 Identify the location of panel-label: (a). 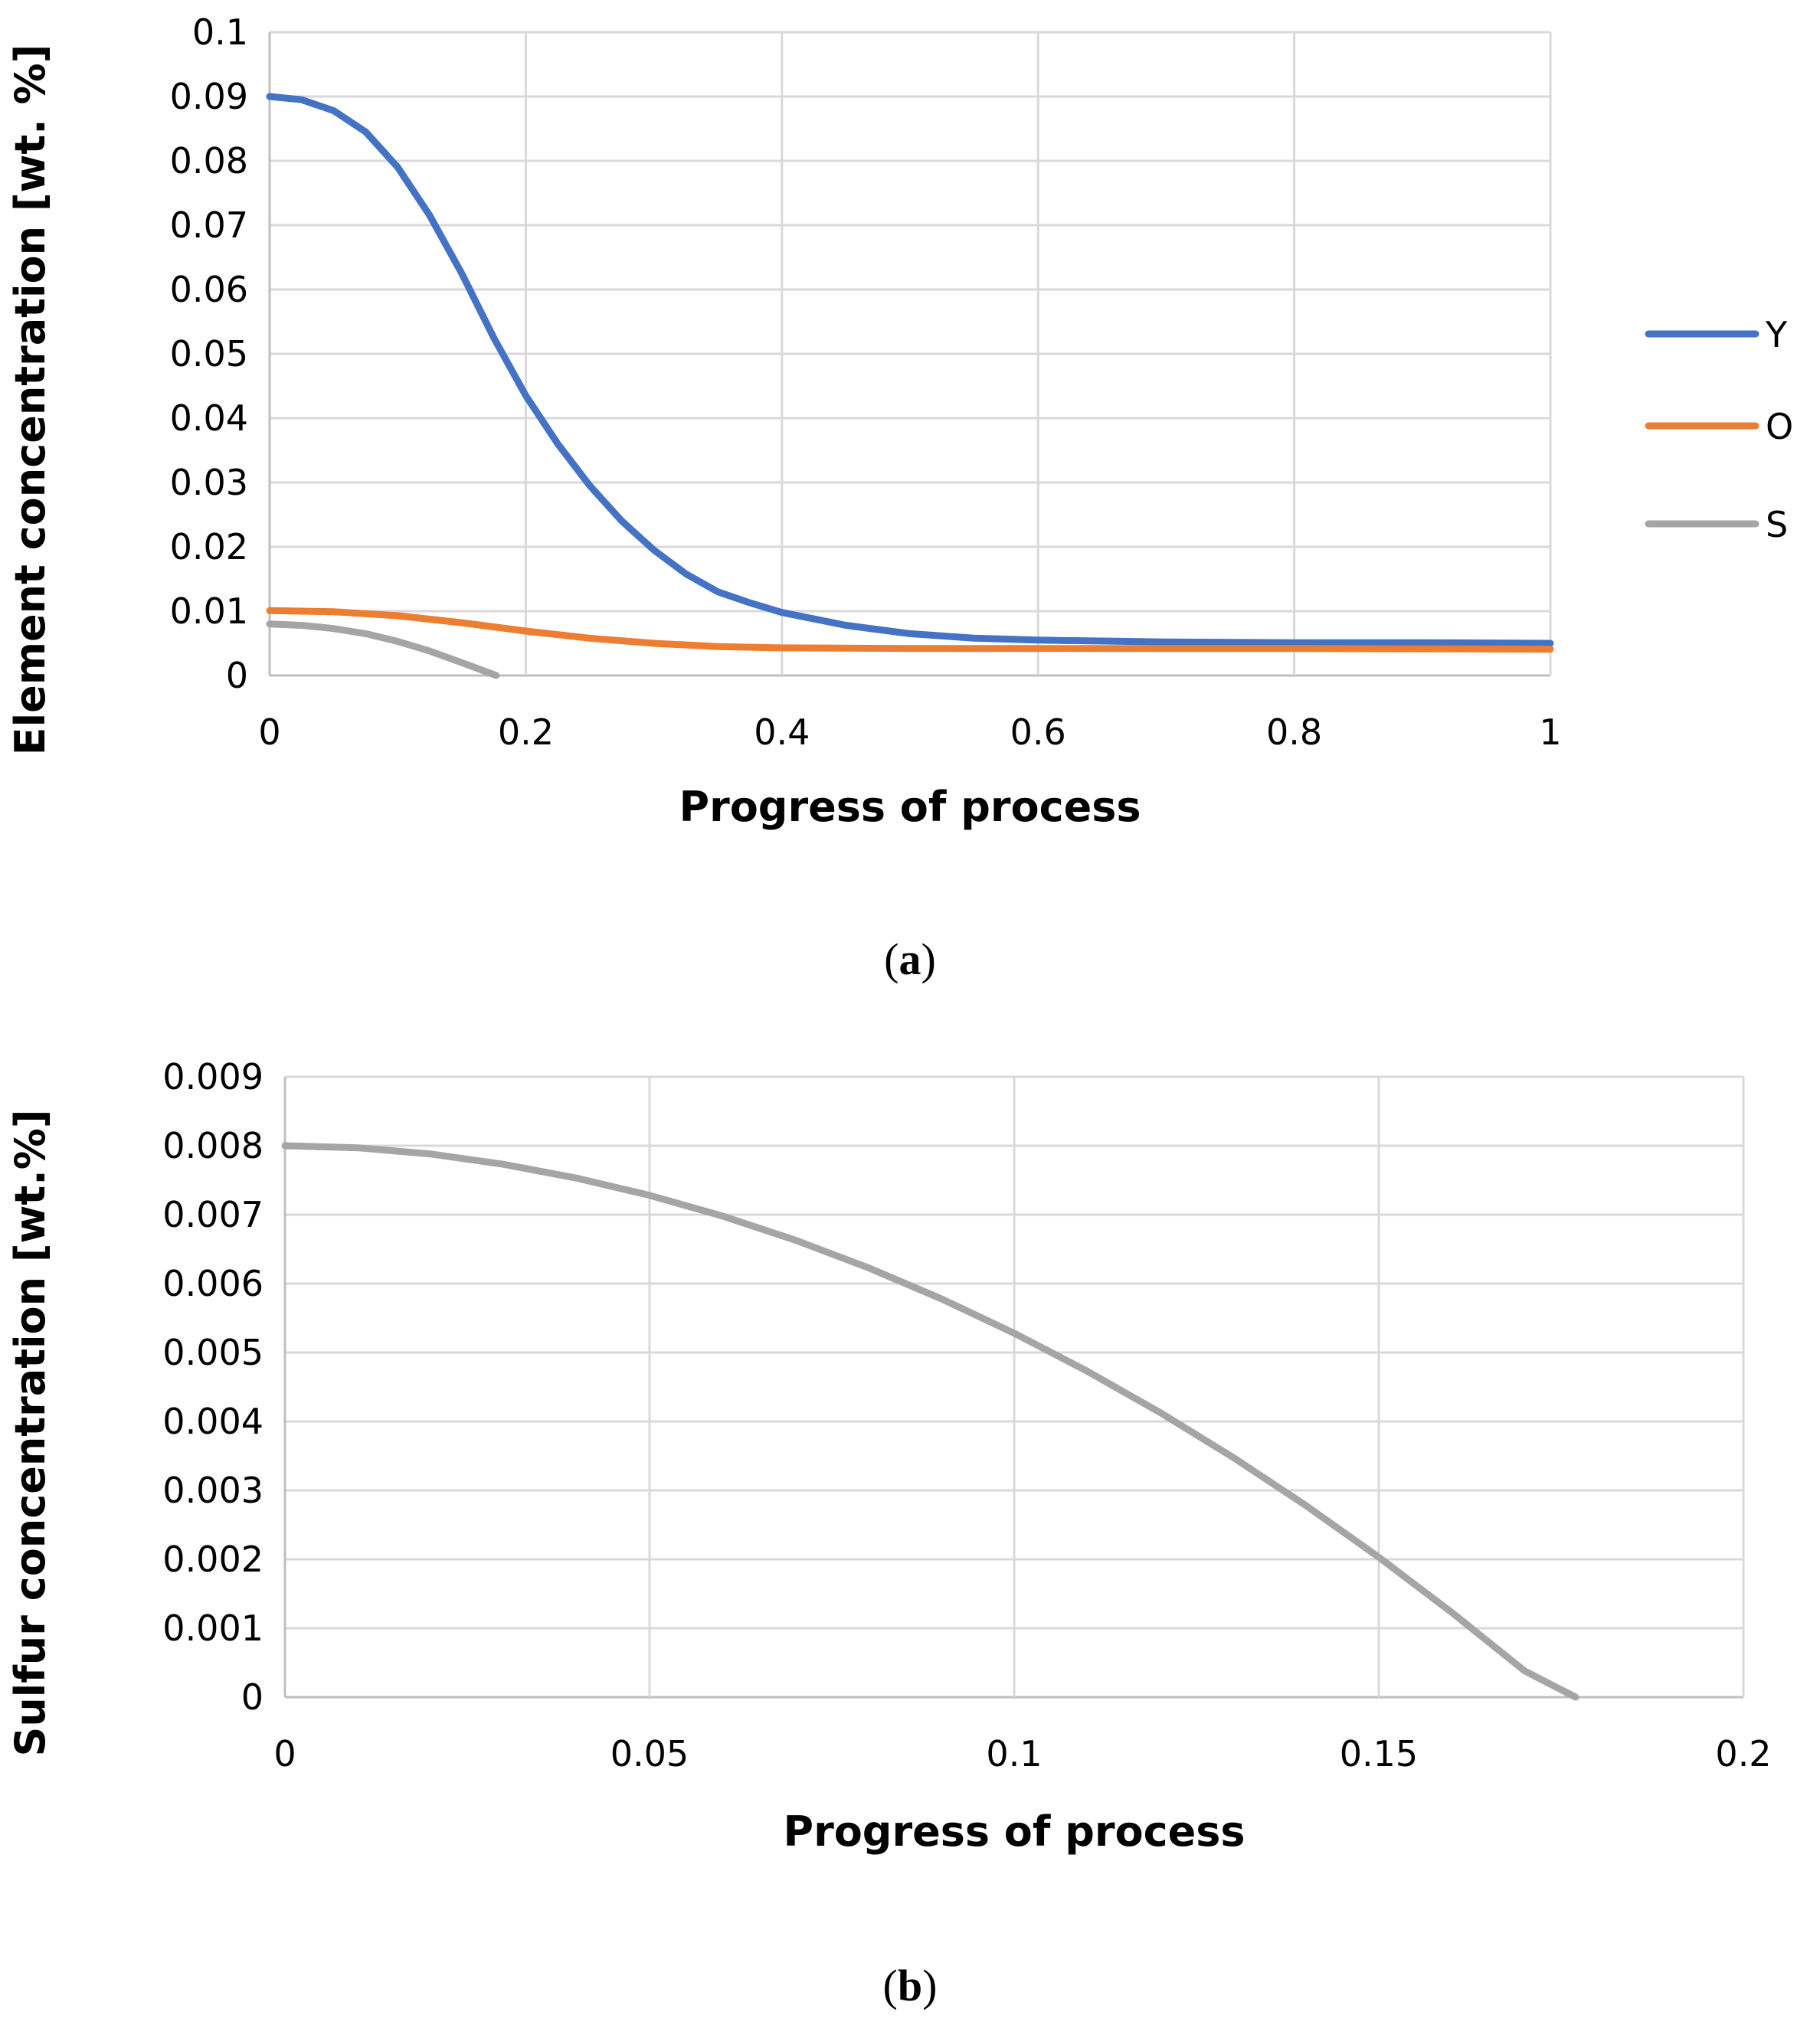
(910, 959).